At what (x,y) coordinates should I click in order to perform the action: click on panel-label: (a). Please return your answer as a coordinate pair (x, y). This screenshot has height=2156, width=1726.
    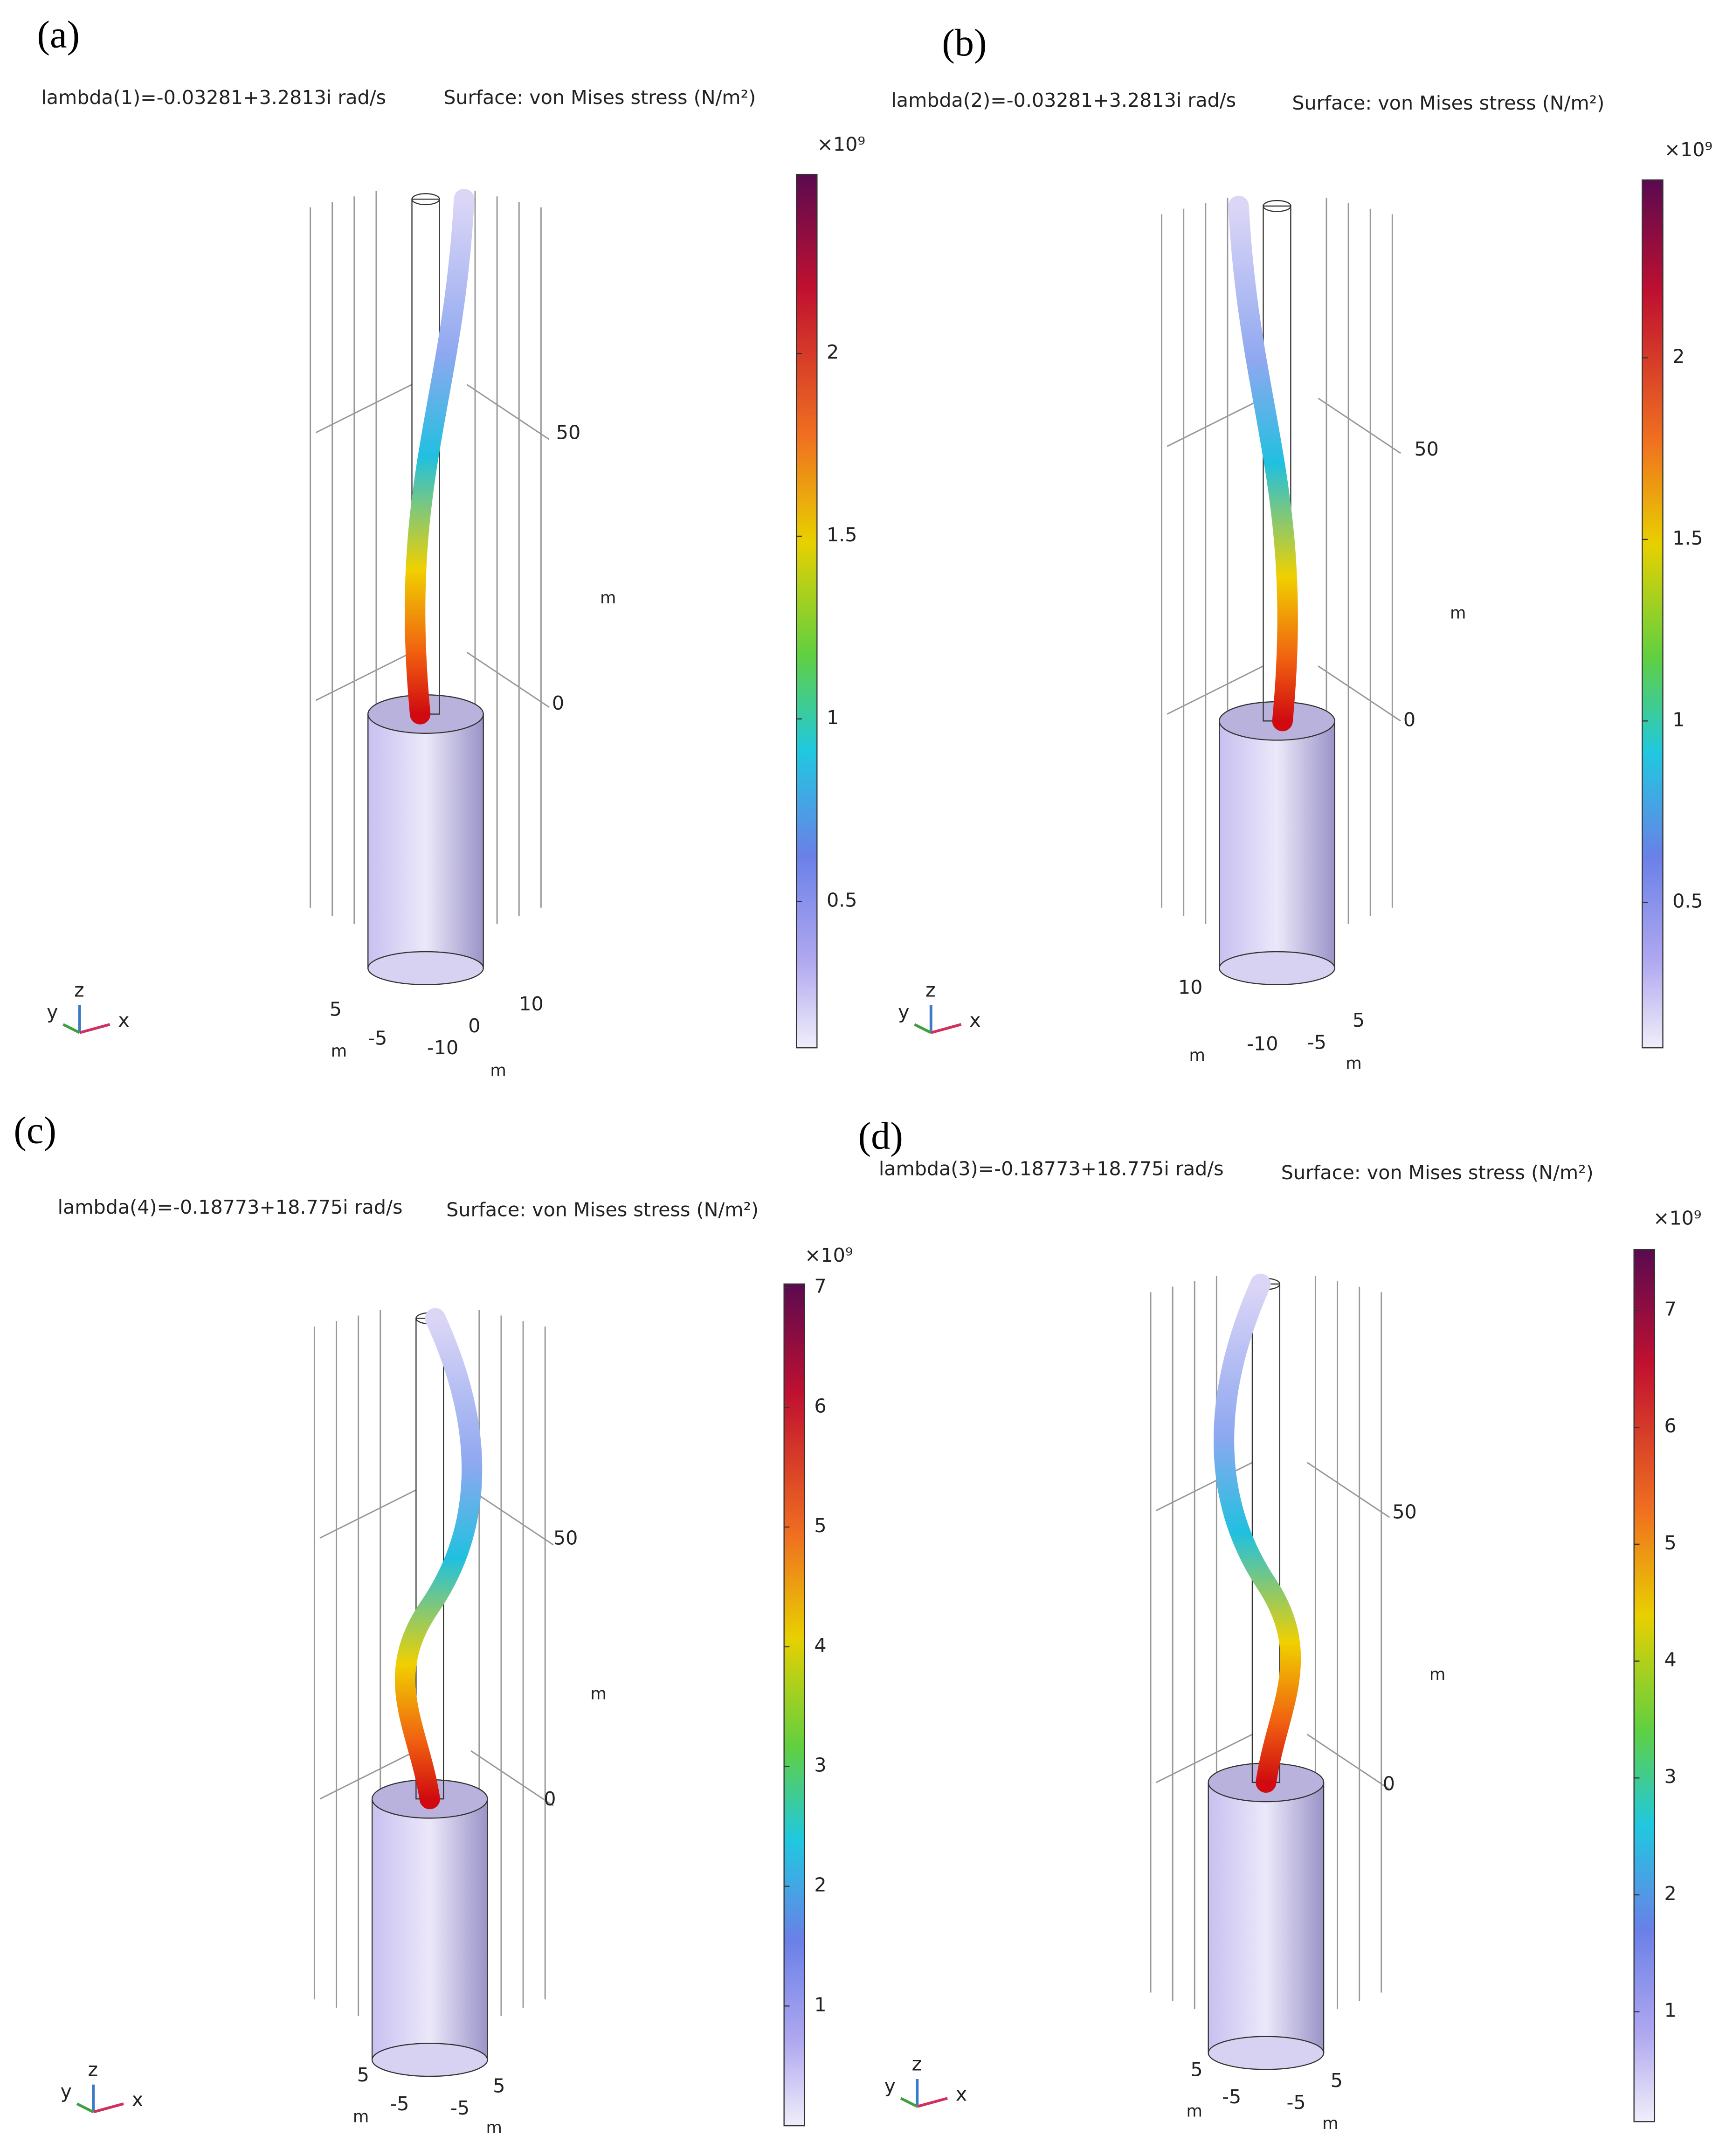
    Looking at the image, I should click on (58, 34).